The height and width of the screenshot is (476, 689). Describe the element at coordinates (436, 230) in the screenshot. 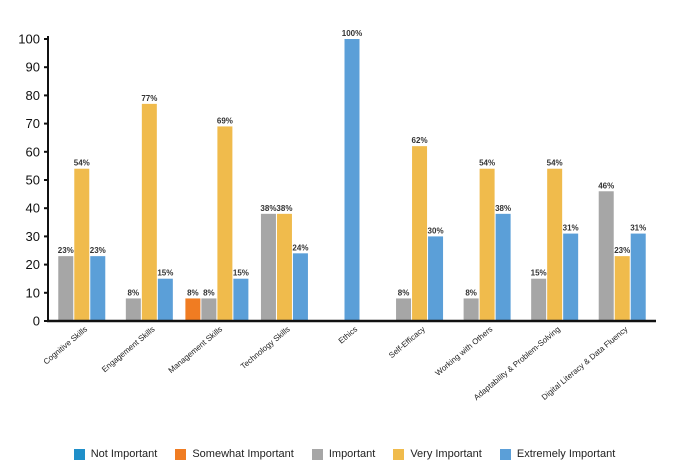

I see `data-label: 30%` at that location.